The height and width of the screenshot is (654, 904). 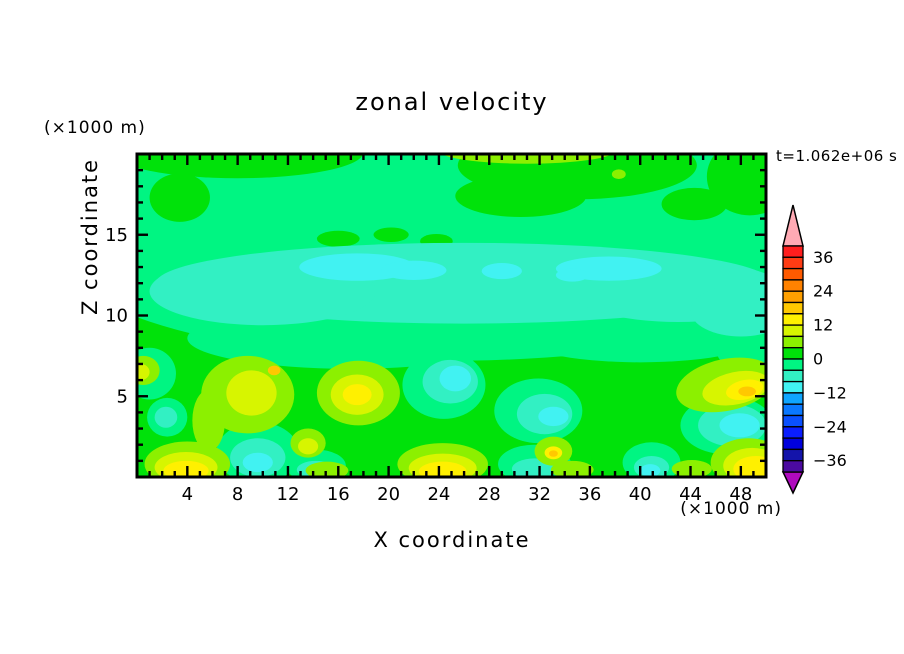 I want to click on colorbar-tick-label: 24, so click(x=823, y=291).